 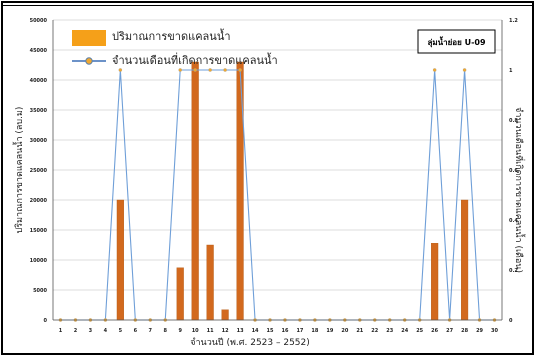 I want to click on subbasin-box: ลุ่มน้ำย่อย U-09, so click(x=456, y=41).